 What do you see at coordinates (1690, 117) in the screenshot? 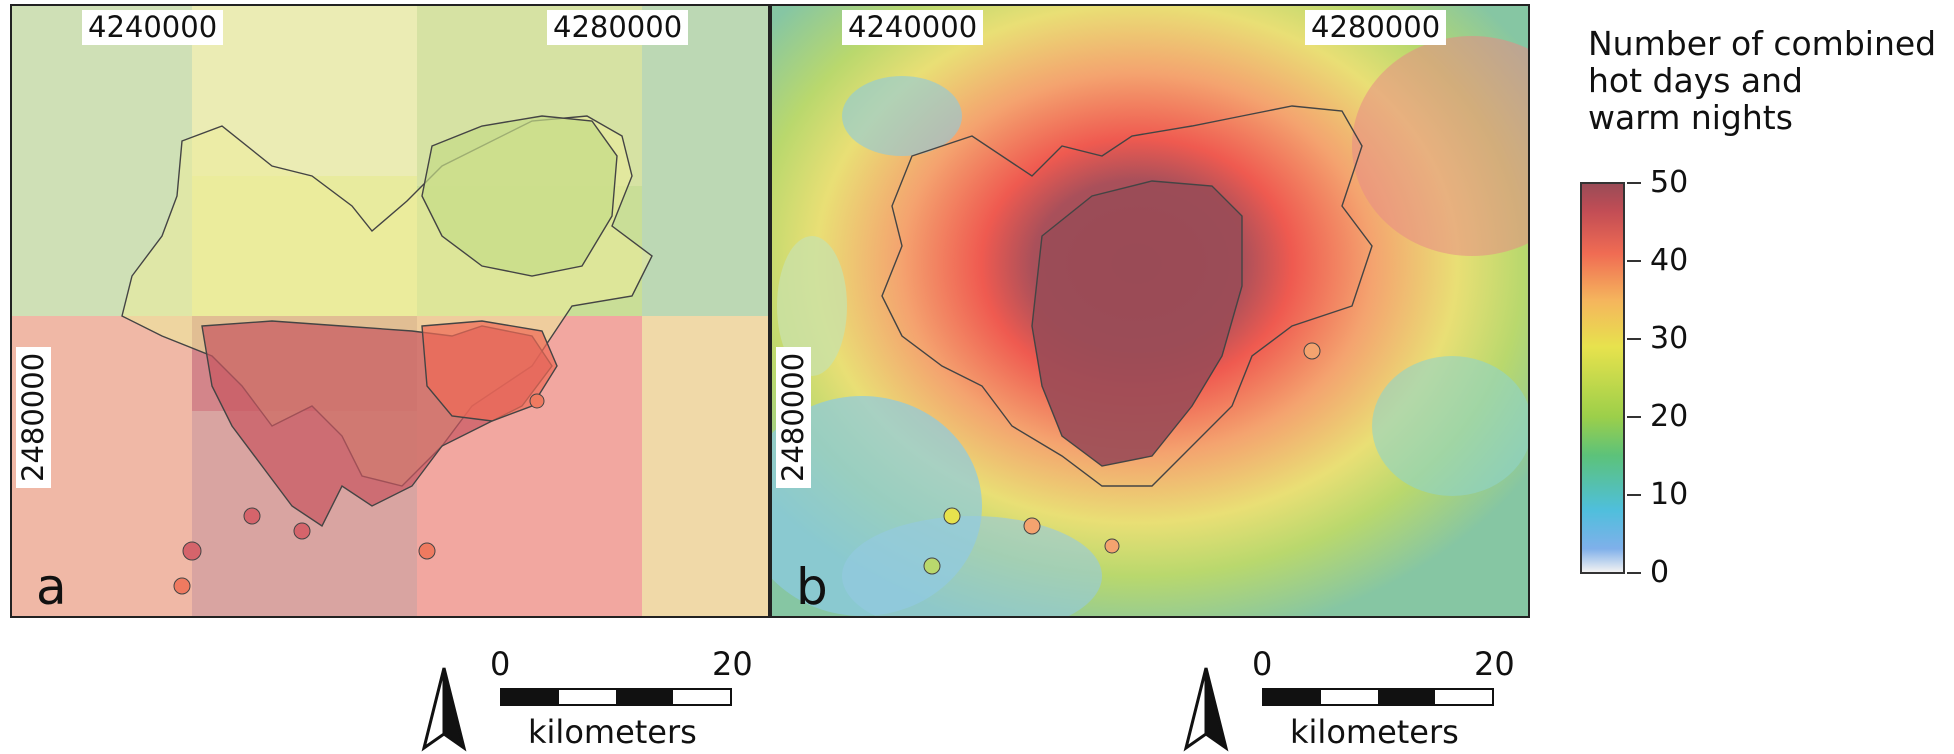
I see `legend-title-line: warm nights` at bounding box center [1690, 117].